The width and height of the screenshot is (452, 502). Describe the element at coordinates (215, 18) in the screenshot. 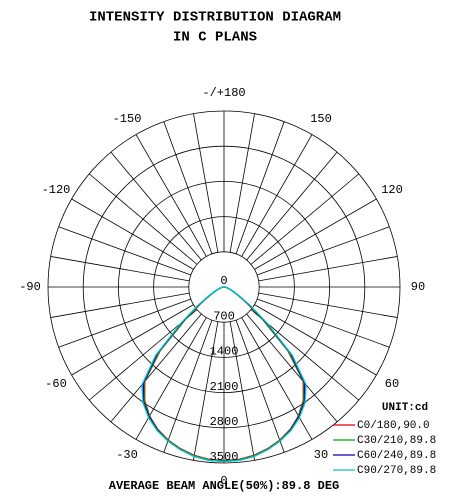

I see `chart-title: INTENSITY DISTRIBUTION DIAGRAM` at that location.